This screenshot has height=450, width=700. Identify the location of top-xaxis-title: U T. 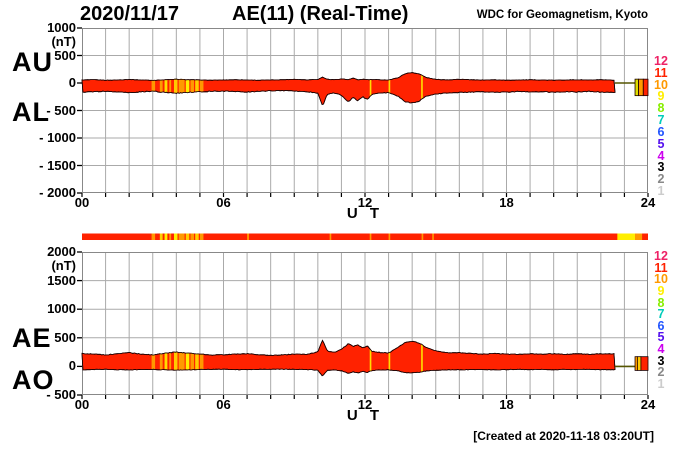
(365, 213).